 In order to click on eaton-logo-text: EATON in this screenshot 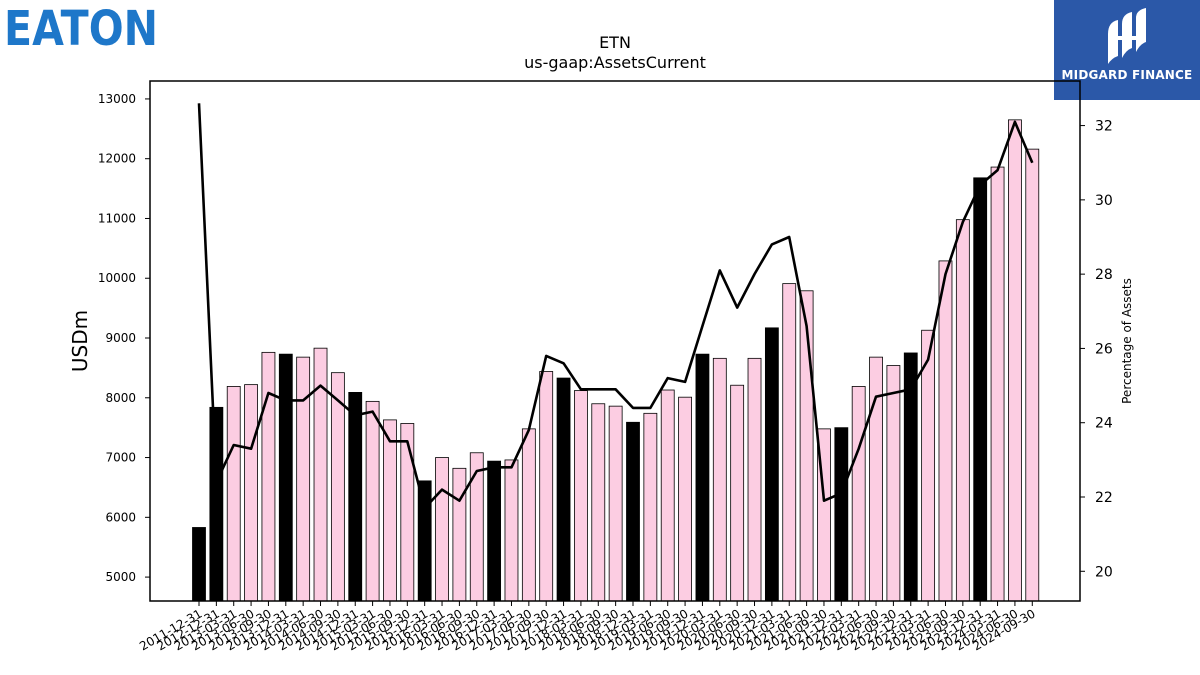, I will do `click(81, 26)`.